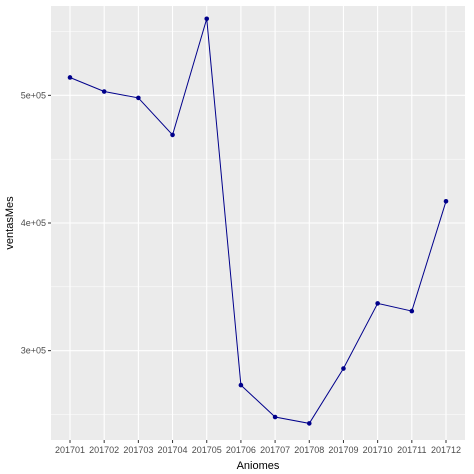 The height and width of the screenshot is (474, 474). I want to click on x-tick-label: 201711, so click(411, 450).